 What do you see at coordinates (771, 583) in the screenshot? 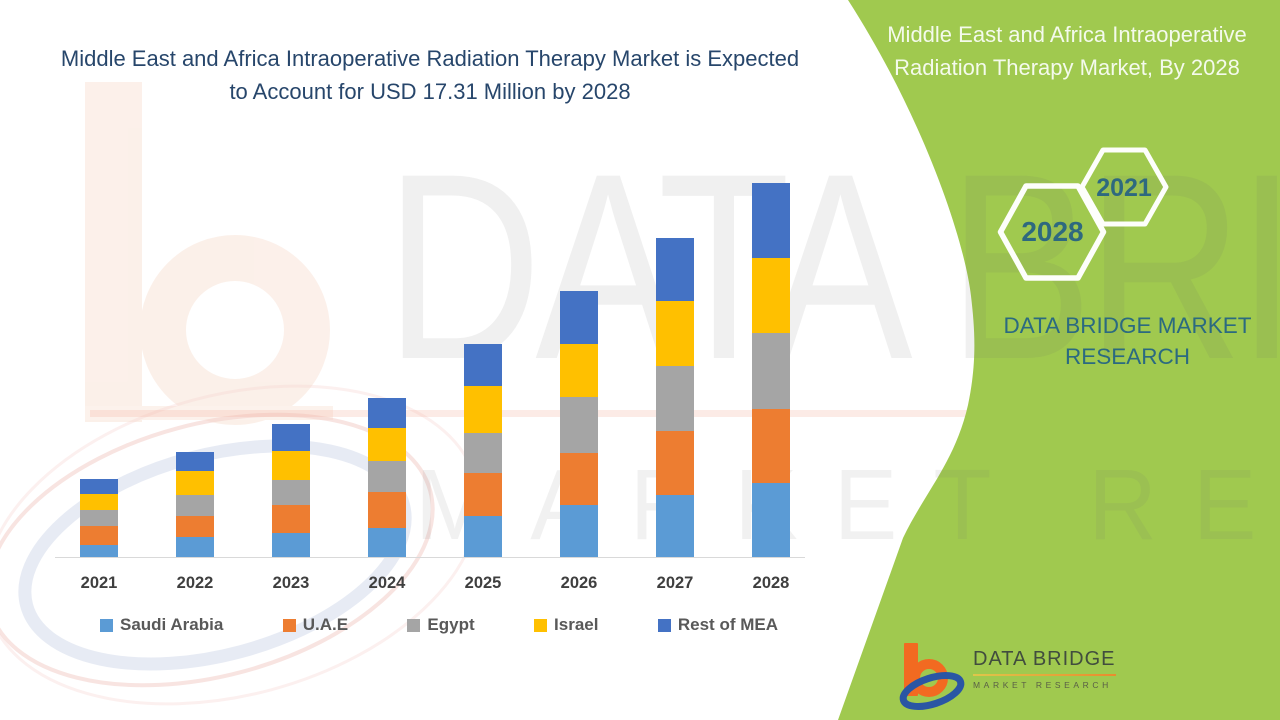
I see `x-axis-label-2028: 2028` at bounding box center [771, 583].